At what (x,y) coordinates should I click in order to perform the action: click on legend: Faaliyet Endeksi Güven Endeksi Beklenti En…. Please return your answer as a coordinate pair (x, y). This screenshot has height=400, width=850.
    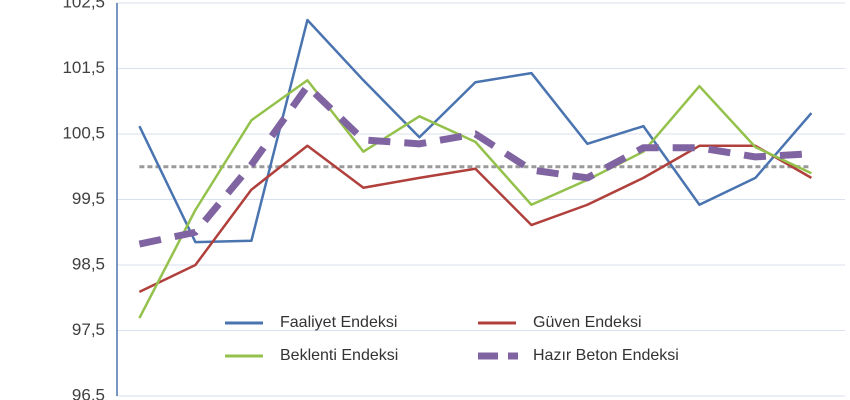
    Looking at the image, I should click on (452, 339).